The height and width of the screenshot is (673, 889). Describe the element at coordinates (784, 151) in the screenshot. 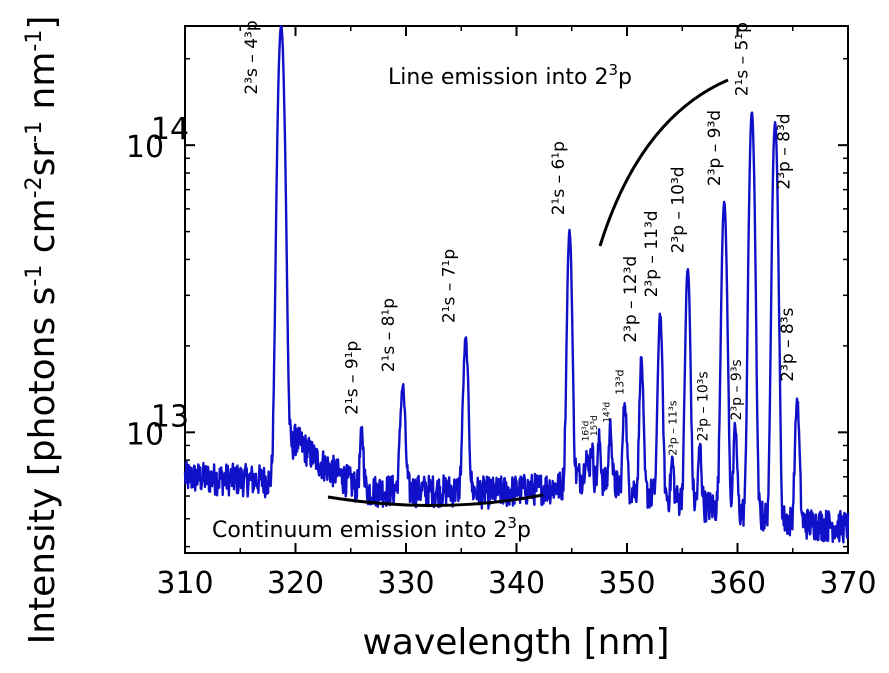

I see `peak-label: 2³p – 8³d` at that location.